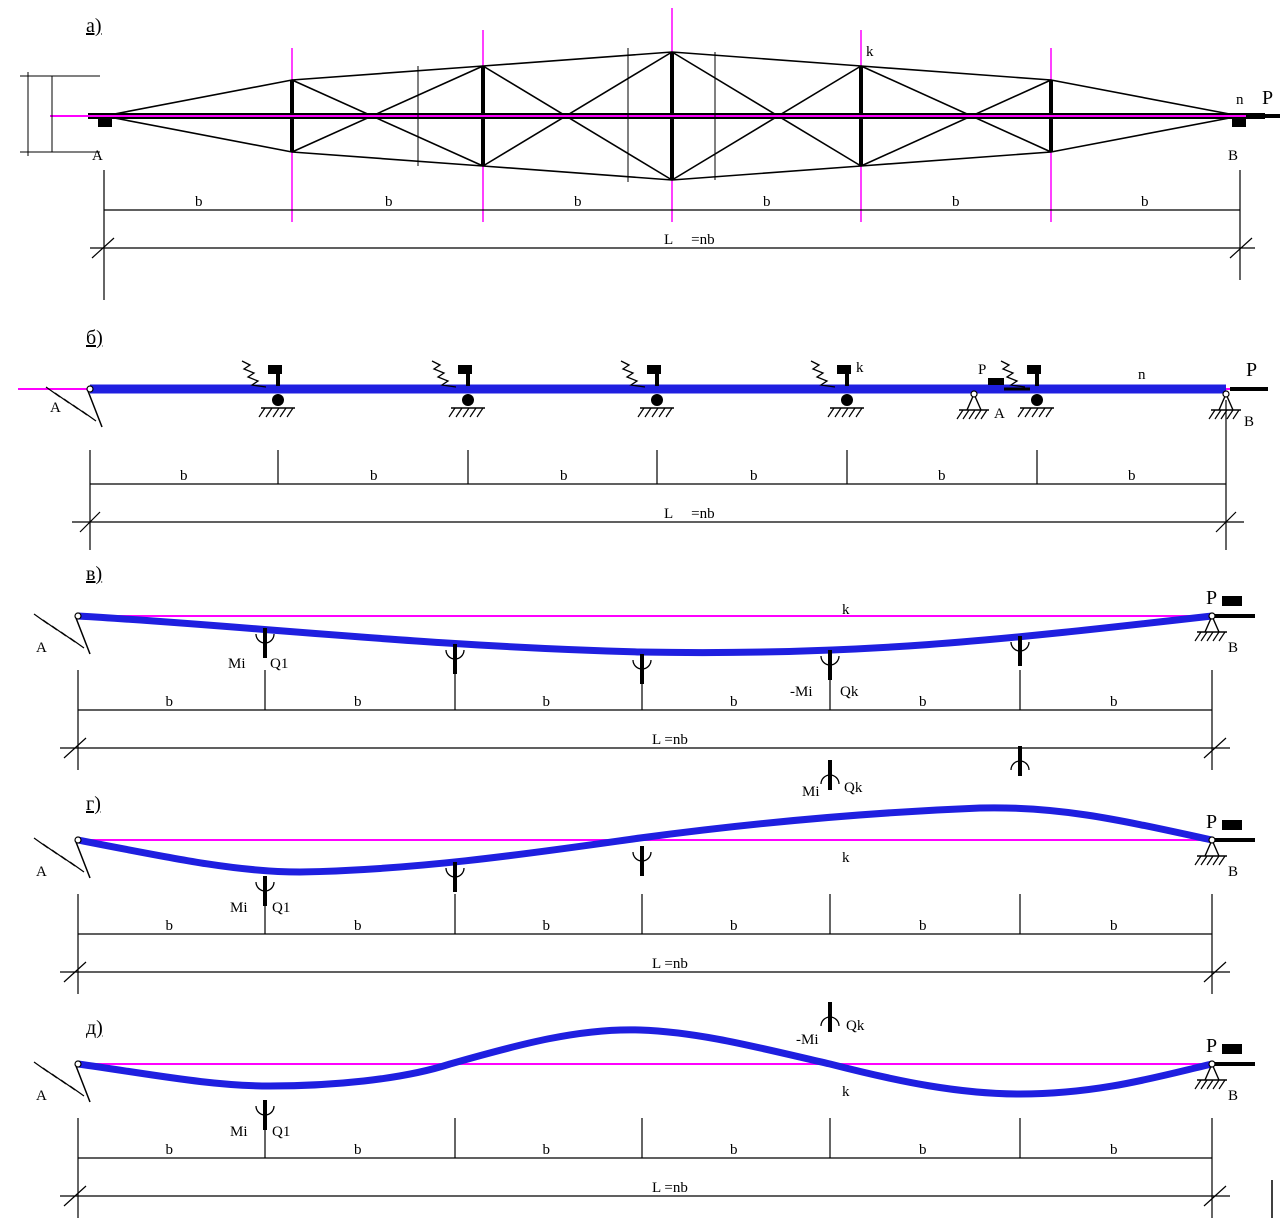 This screenshot has height=1220, width=1285. What do you see at coordinates (1211, 1046) in the screenshot?
I see `panel-e-p: P` at bounding box center [1211, 1046].